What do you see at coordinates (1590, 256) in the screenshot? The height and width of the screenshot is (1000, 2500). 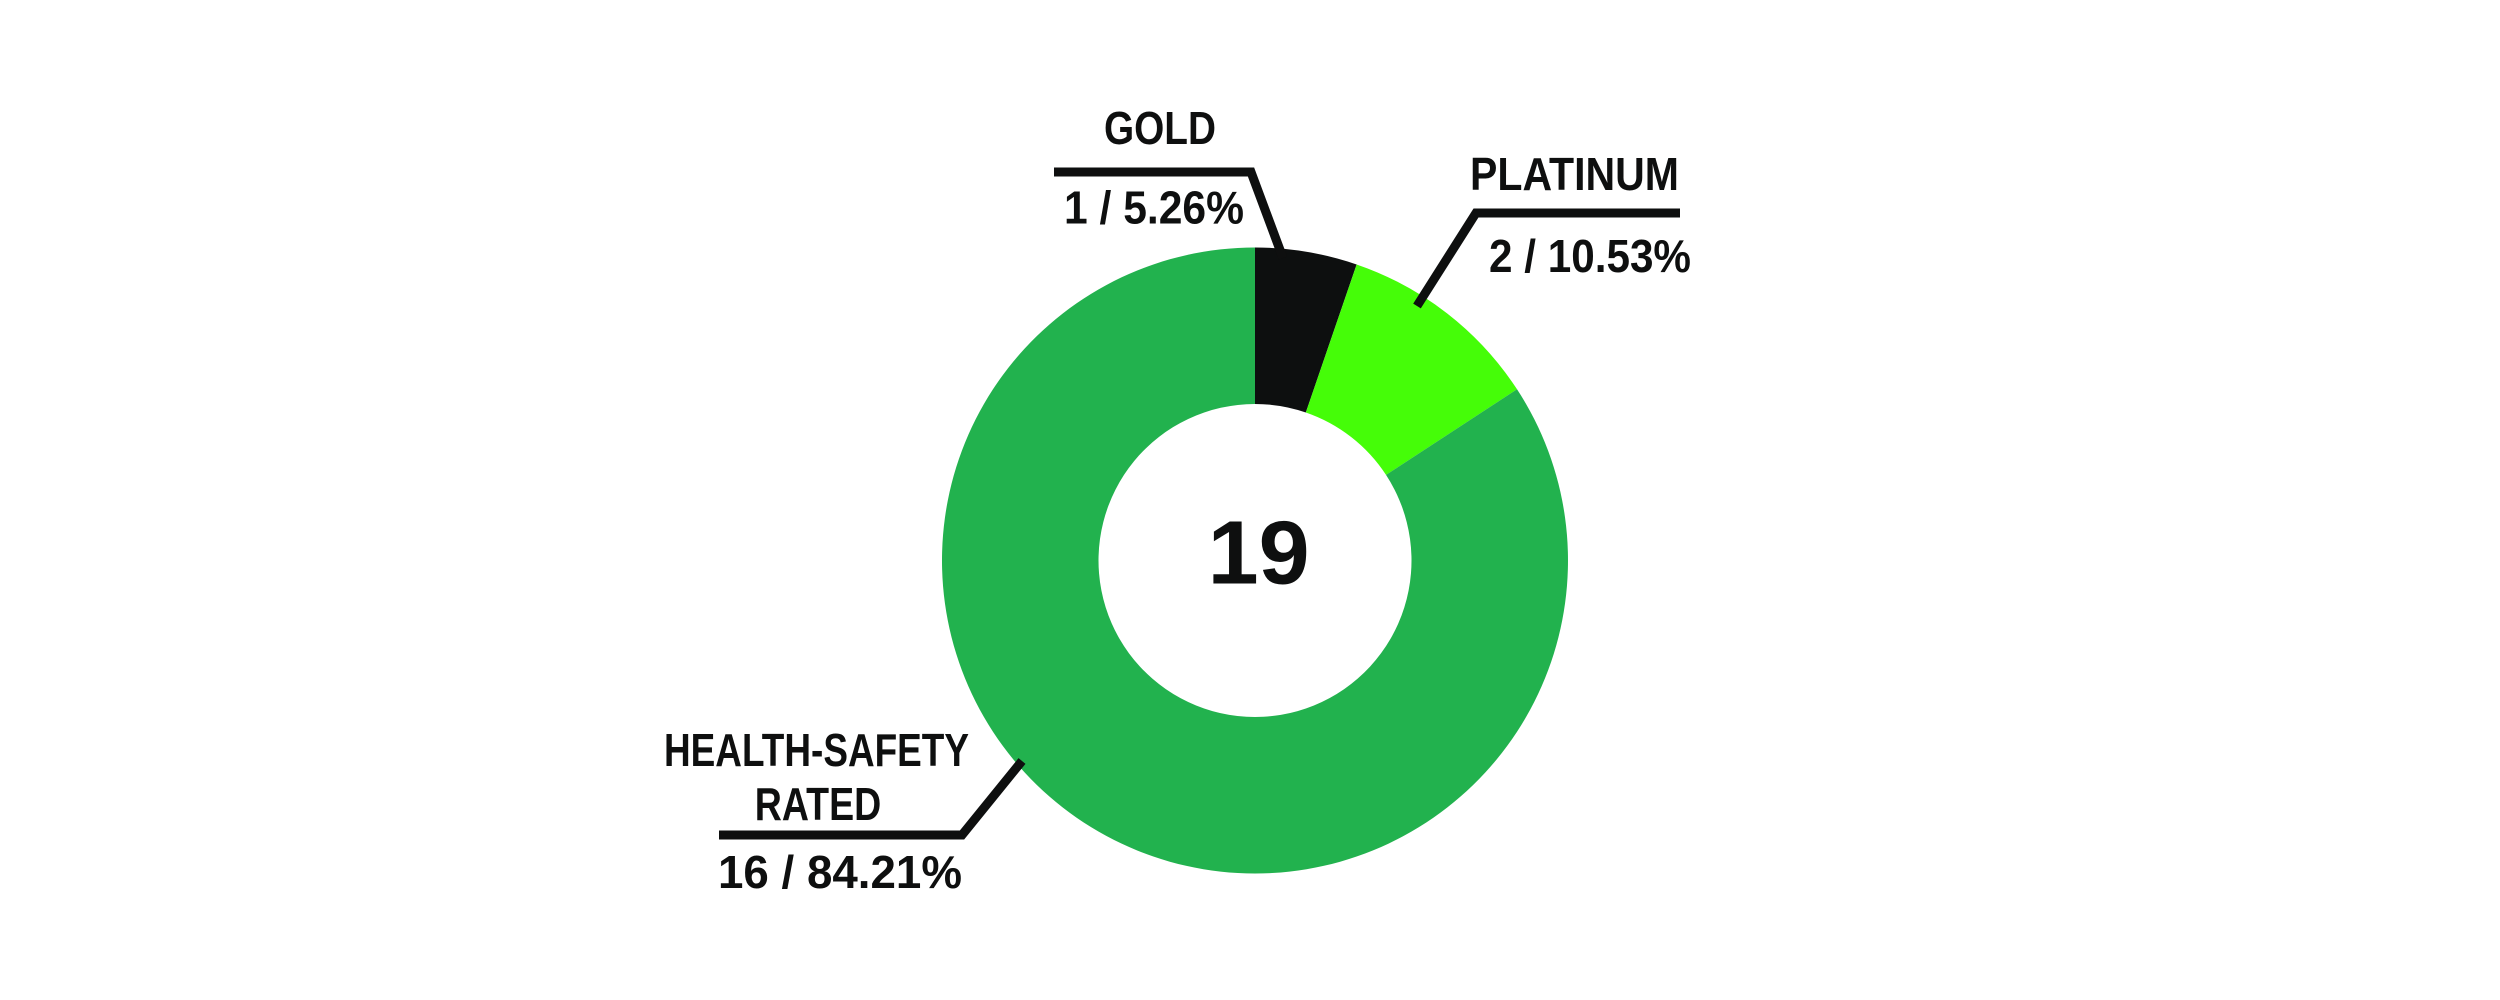 I see `svg-text: 2 / 10.53%` at bounding box center [1590, 256].